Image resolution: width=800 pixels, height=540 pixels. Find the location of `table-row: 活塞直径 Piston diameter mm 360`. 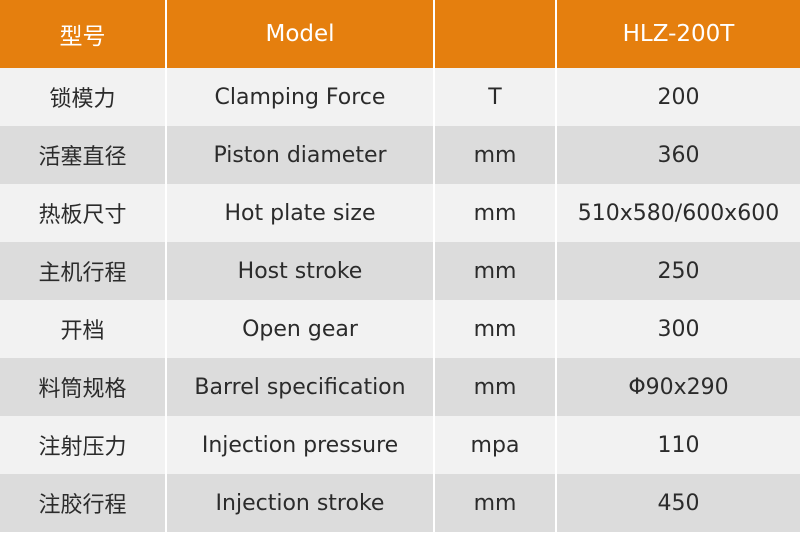

table-row: 活塞直径 Piston diameter mm 360 is located at coordinates (400, 155).